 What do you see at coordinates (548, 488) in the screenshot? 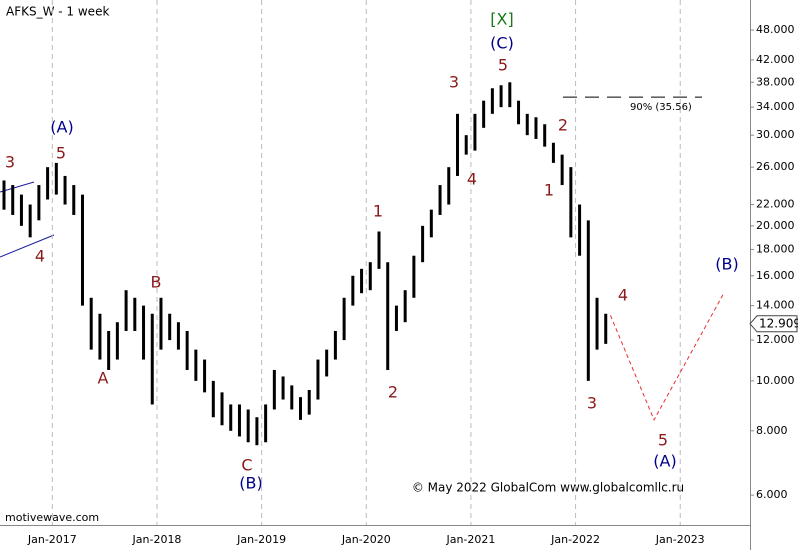
I see `copyright: © May 2022 GlobalCom www.globalcomllc.ru` at bounding box center [548, 488].